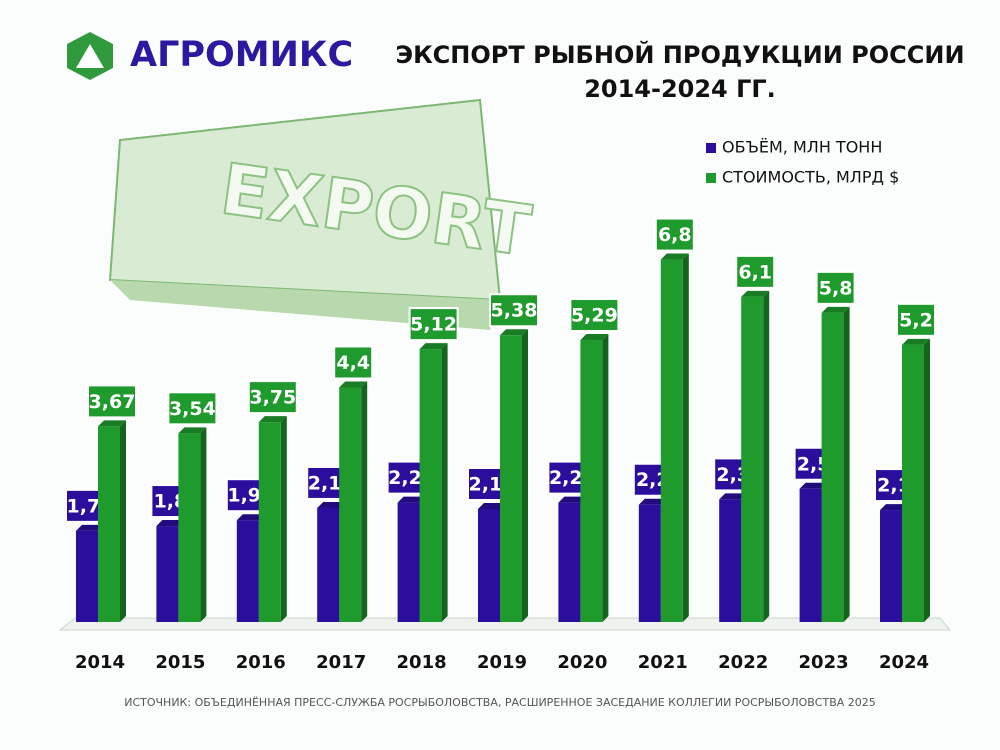 This screenshot has width=1000, height=750. I want to click on value-label: 6,1, so click(755, 272).